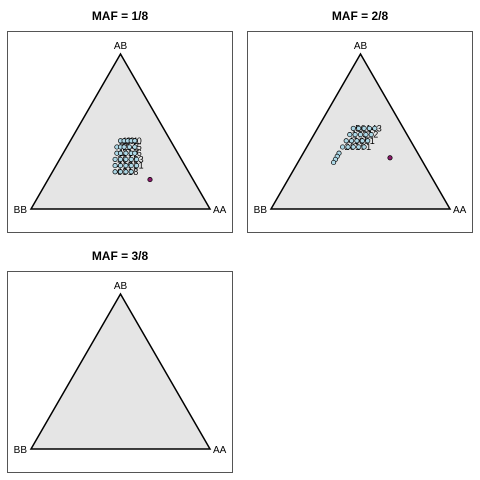  Describe the element at coordinates (139, 141) in the screenshot. I see `point-label: 0` at that location.